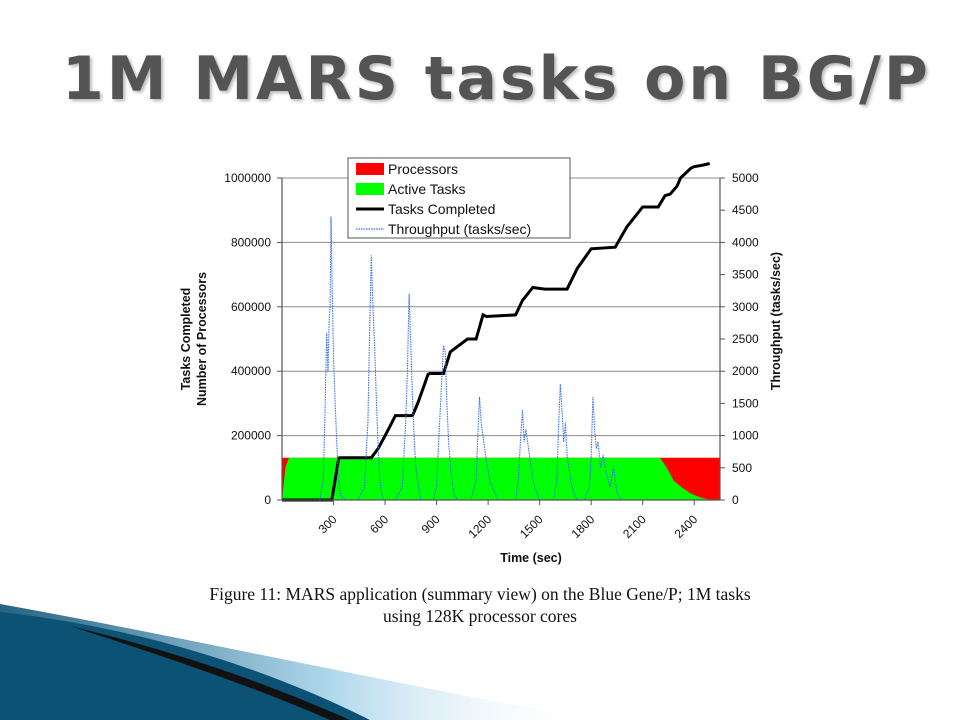 Image resolution: width=960 pixels, height=720 pixels. I want to click on left-tick-label-1000000: 1000000, so click(247, 178).